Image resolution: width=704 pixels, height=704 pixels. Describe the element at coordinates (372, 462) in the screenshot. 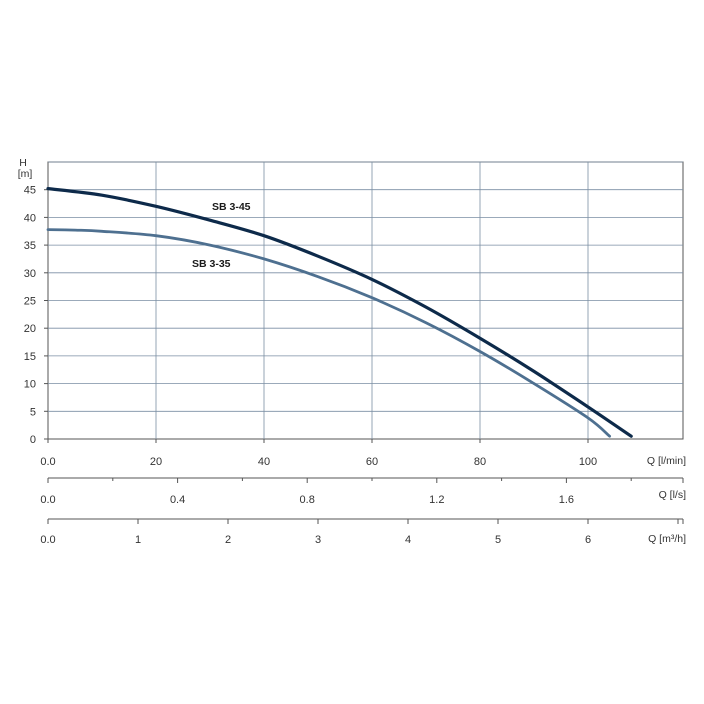

I see `x-tick-label-lmin: 60` at that location.